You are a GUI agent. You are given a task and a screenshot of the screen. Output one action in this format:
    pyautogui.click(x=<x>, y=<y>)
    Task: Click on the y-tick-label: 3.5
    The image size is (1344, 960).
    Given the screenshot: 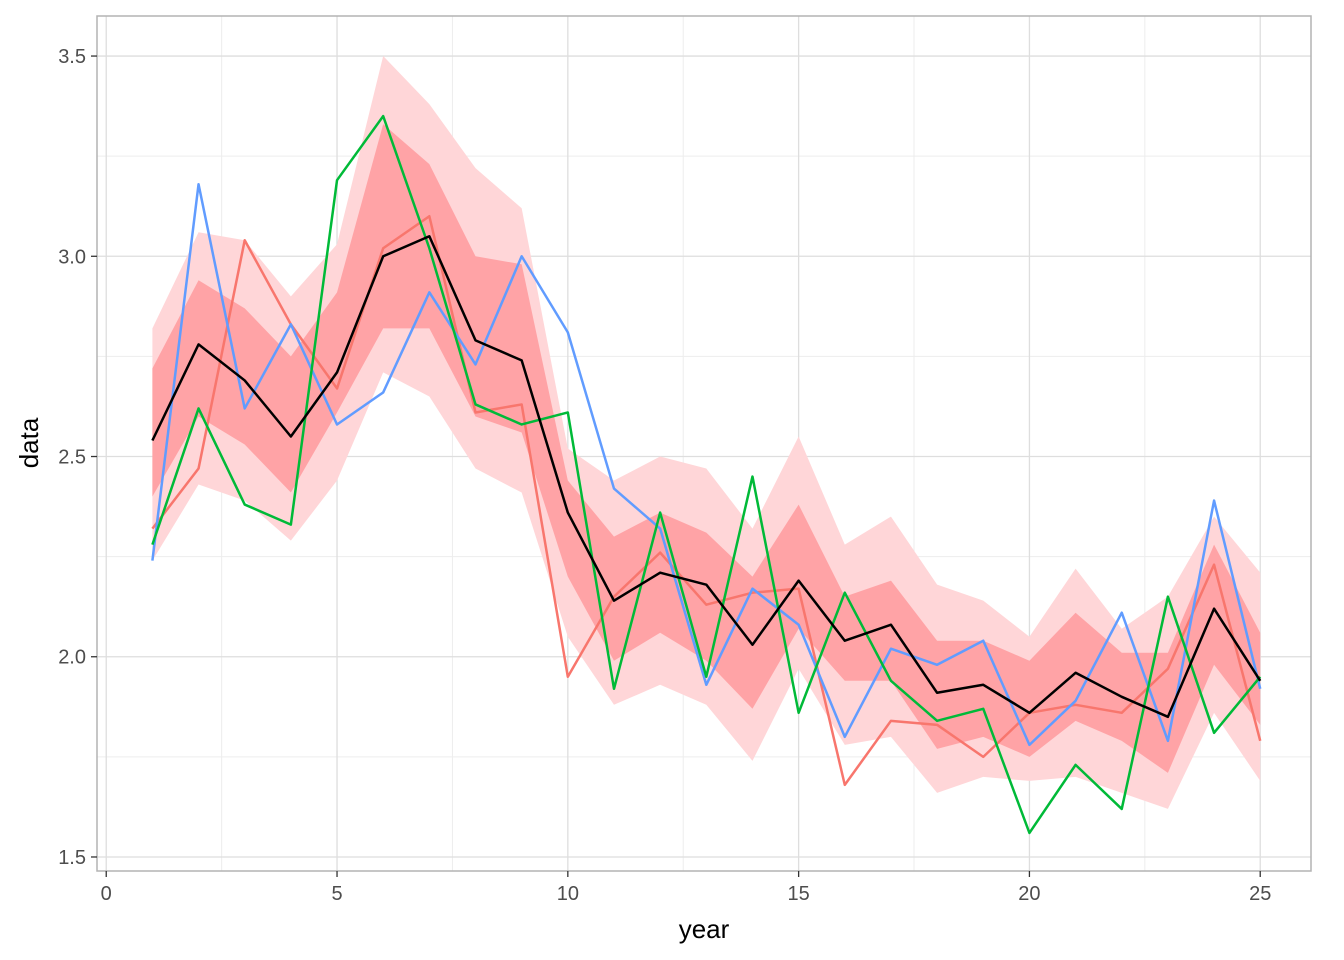 What is the action you would take?
    pyautogui.click(x=72, y=57)
    